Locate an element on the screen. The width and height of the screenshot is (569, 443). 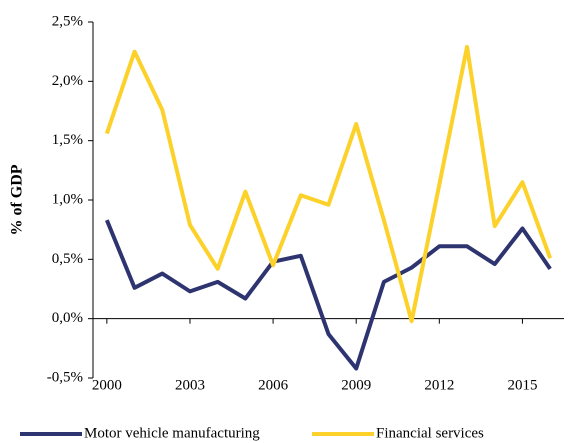
y-tick-label: -0,5% is located at coordinates (65, 377).